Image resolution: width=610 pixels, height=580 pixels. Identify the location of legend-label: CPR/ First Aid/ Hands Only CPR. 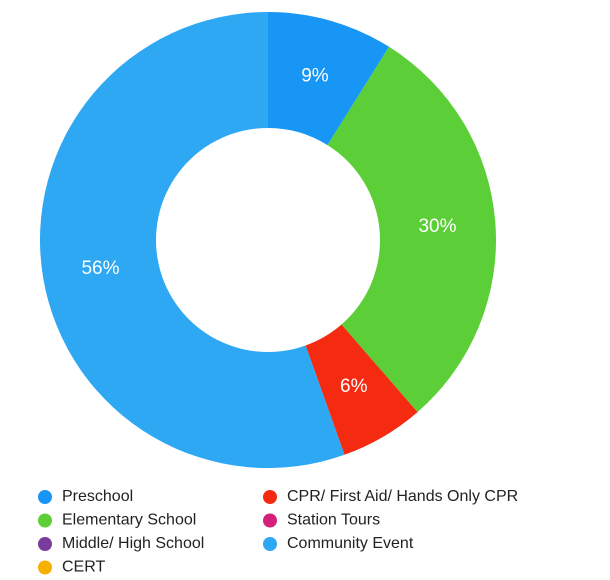
(402, 496).